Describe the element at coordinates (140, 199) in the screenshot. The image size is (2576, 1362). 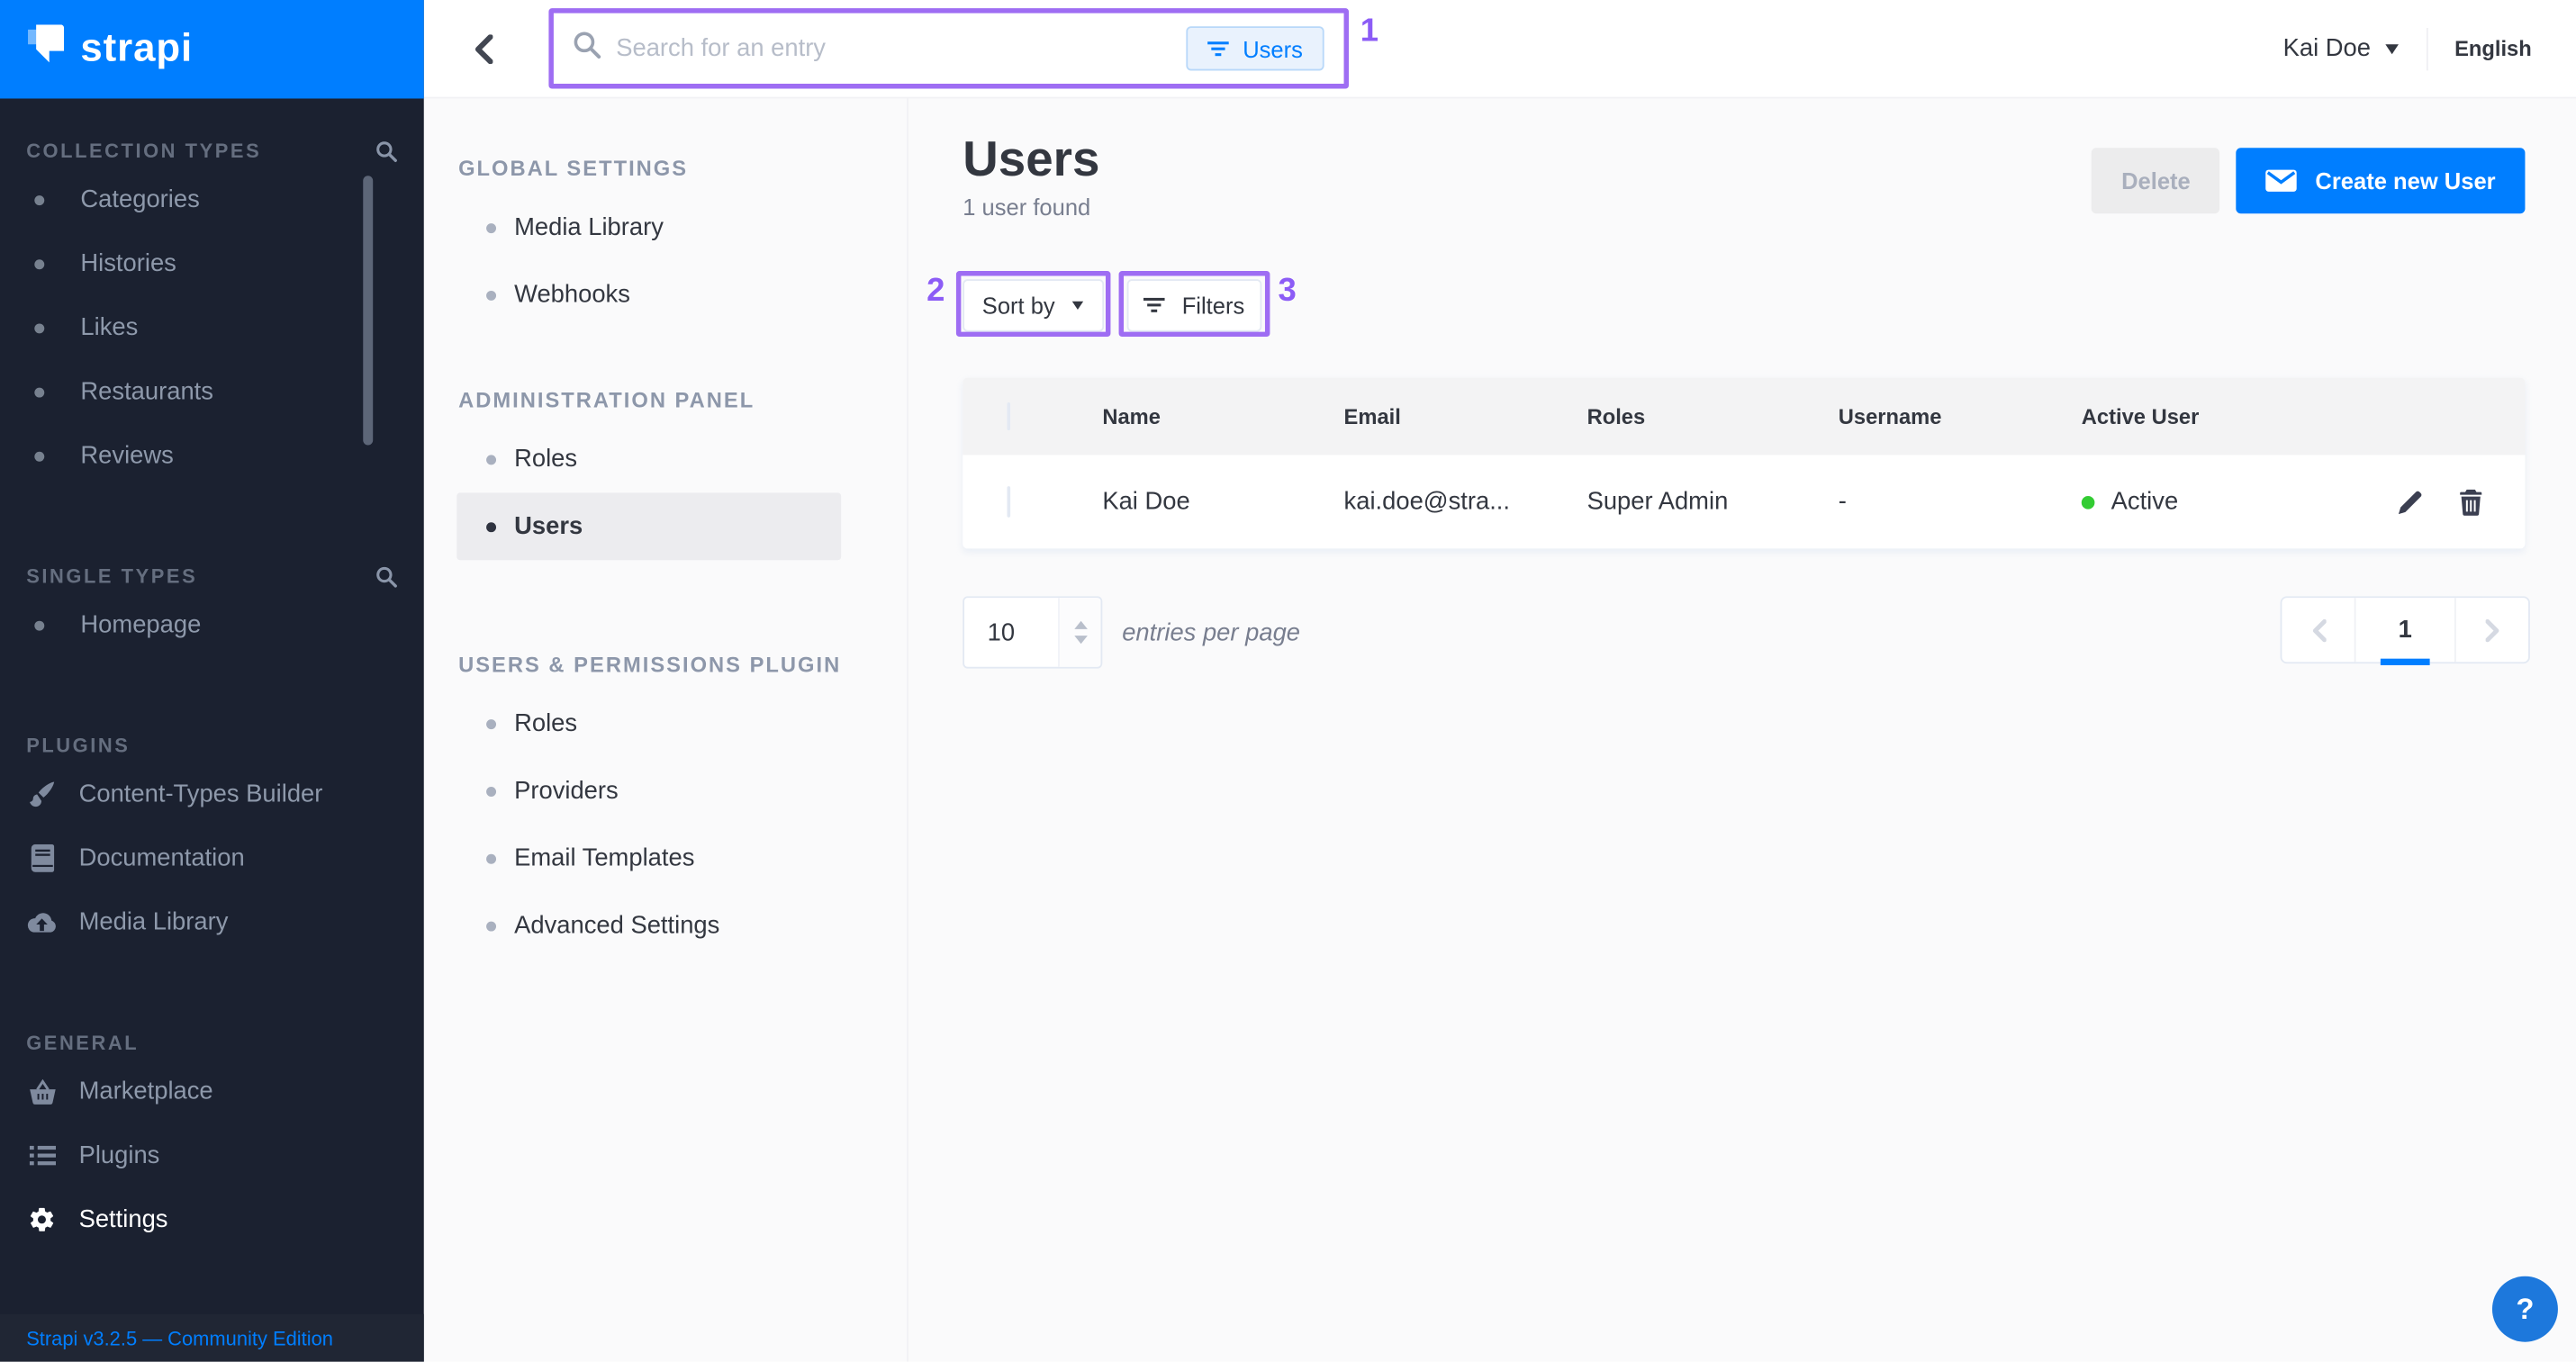
I see `sidebar-item-label: Categories` at that location.